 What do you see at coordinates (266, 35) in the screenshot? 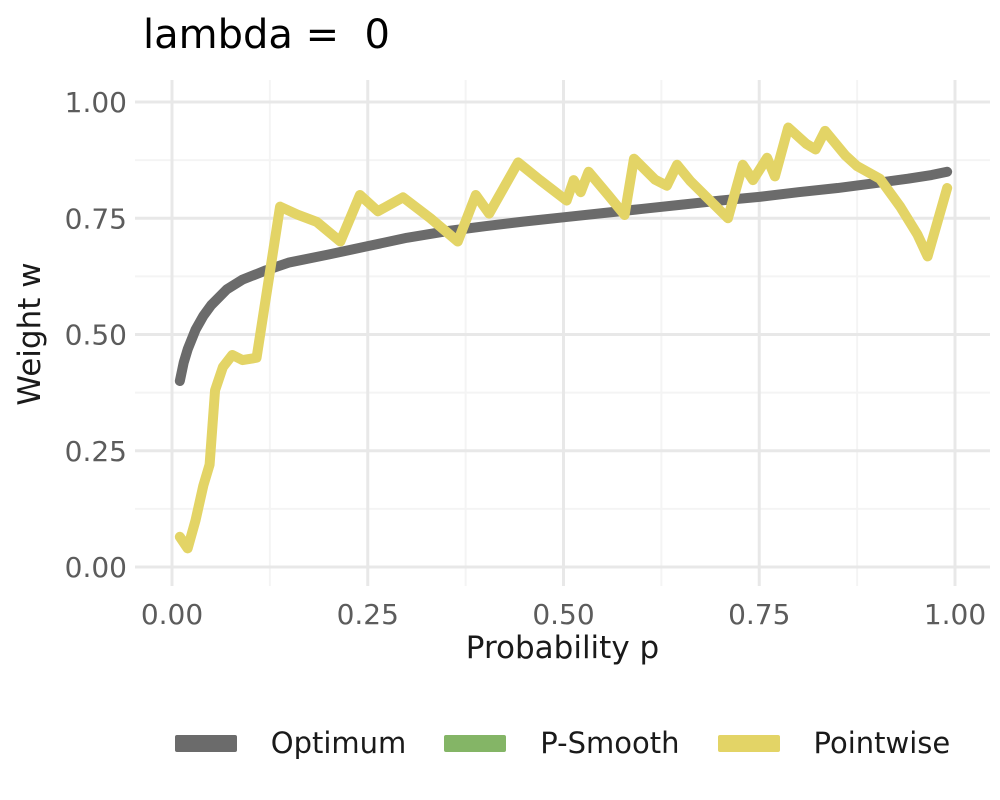
I see `chart-title: lambda = 0` at bounding box center [266, 35].